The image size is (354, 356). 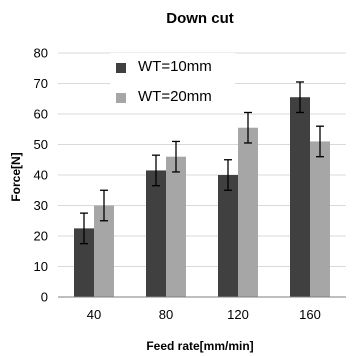 I want to click on legend-background, so click(x=172, y=83).